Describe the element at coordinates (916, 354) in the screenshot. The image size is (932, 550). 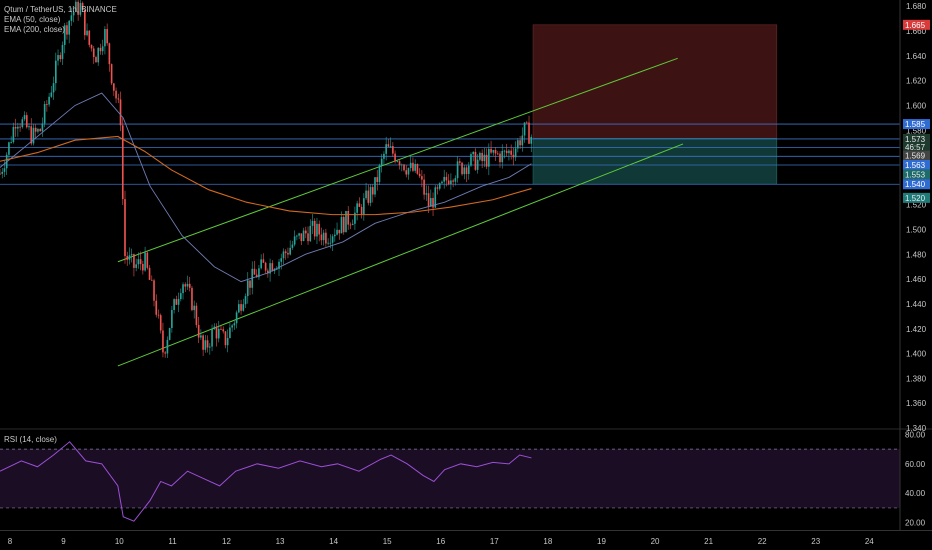
I see `price-tick-label: 1.400` at that location.